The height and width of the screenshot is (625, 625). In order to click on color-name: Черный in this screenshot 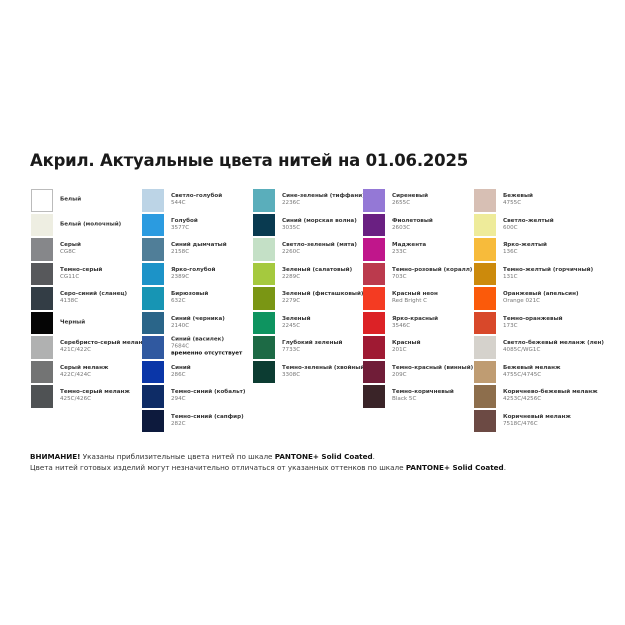, I will do `click(73, 322)`.